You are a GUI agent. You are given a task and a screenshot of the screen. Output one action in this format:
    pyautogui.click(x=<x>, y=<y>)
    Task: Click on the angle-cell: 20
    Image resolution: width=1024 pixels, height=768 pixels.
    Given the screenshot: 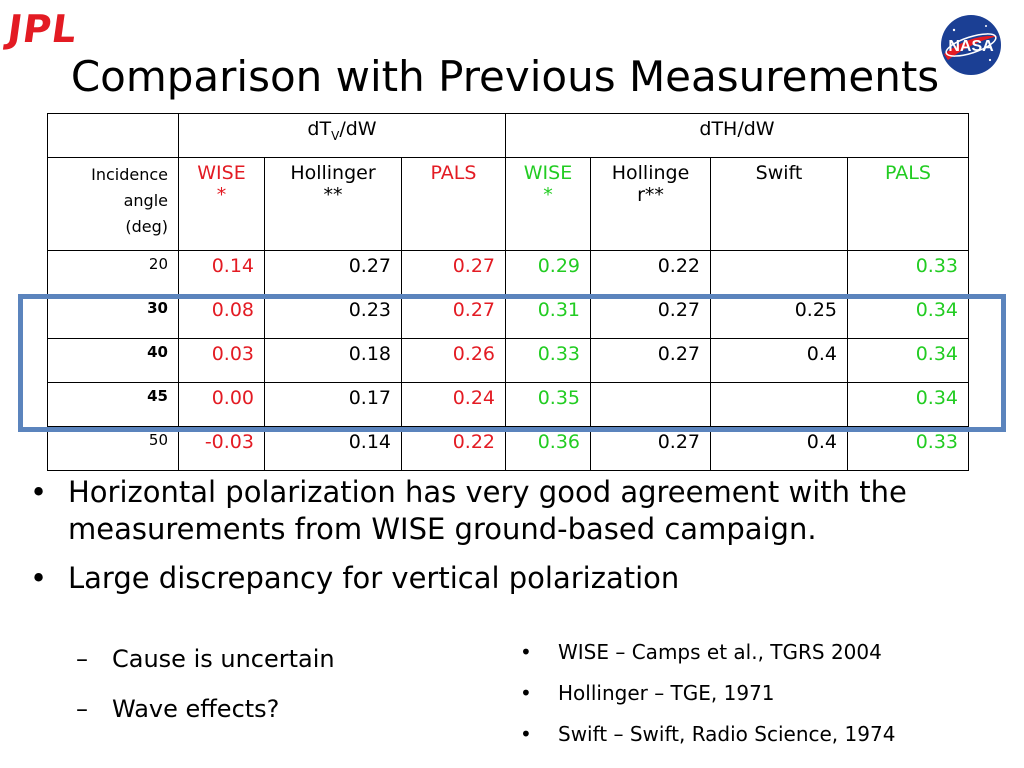 What is the action you would take?
    pyautogui.click(x=113, y=272)
    